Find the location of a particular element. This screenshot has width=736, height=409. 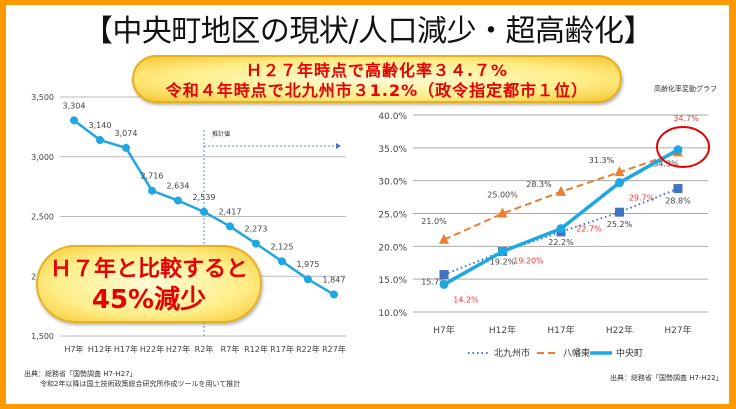

highlight-circle is located at coordinates (683, 147).